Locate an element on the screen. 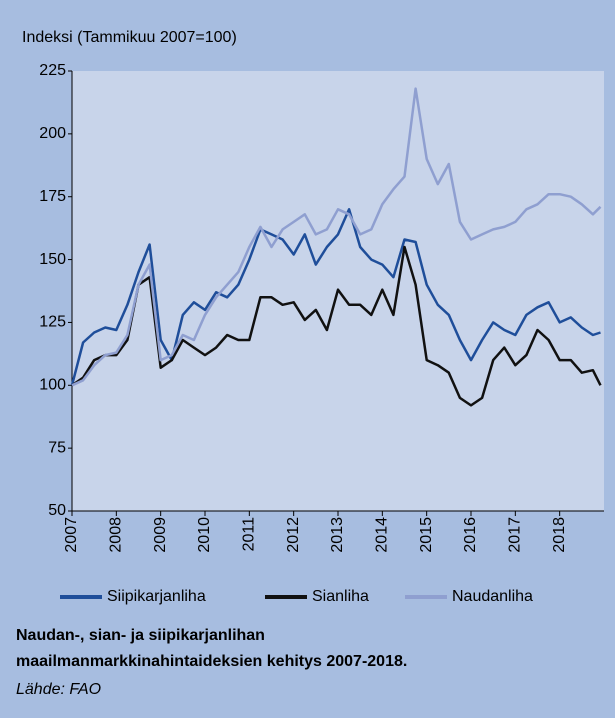  y-tick-label: 175 is located at coordinates (52, 196).